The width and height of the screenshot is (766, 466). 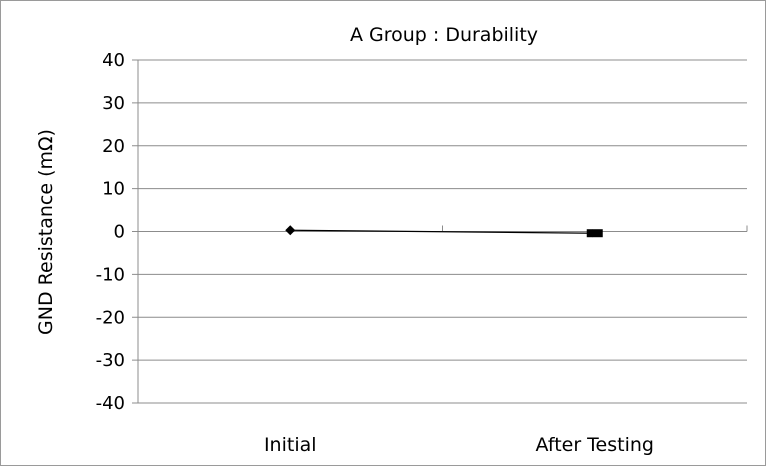 What do you see at coordinates (110, 274) in the screenshot?
I see `y-tick-label: -10` at bounding box center [110, 274].